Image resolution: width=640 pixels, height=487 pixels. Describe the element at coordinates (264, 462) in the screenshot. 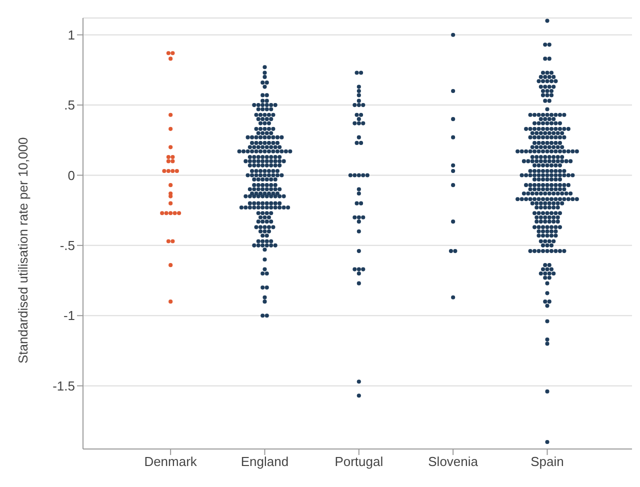

I see `x-tick-label: England` at that location.